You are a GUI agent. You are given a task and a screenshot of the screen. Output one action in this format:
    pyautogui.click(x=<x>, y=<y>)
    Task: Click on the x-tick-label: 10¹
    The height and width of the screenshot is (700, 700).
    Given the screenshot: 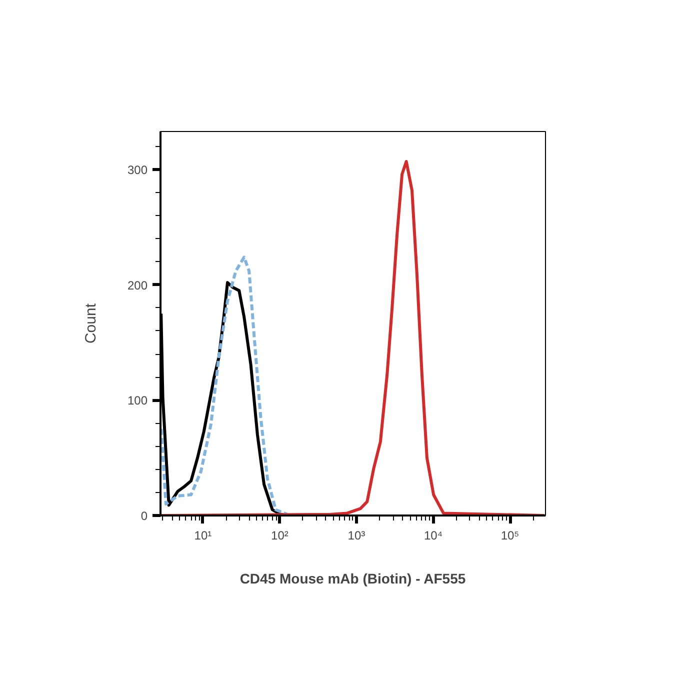 What is the action you would take?
    pyautogui.click(x=203, y=535)
    